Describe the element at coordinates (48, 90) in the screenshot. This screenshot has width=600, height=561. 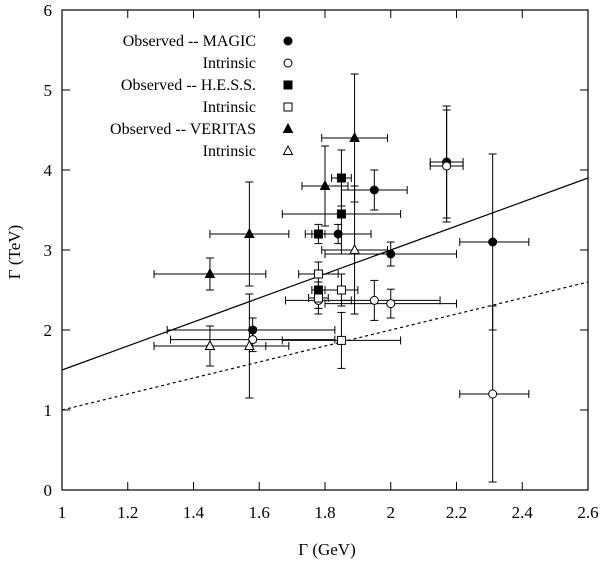
I see `y-tick-label: 5` at that location.